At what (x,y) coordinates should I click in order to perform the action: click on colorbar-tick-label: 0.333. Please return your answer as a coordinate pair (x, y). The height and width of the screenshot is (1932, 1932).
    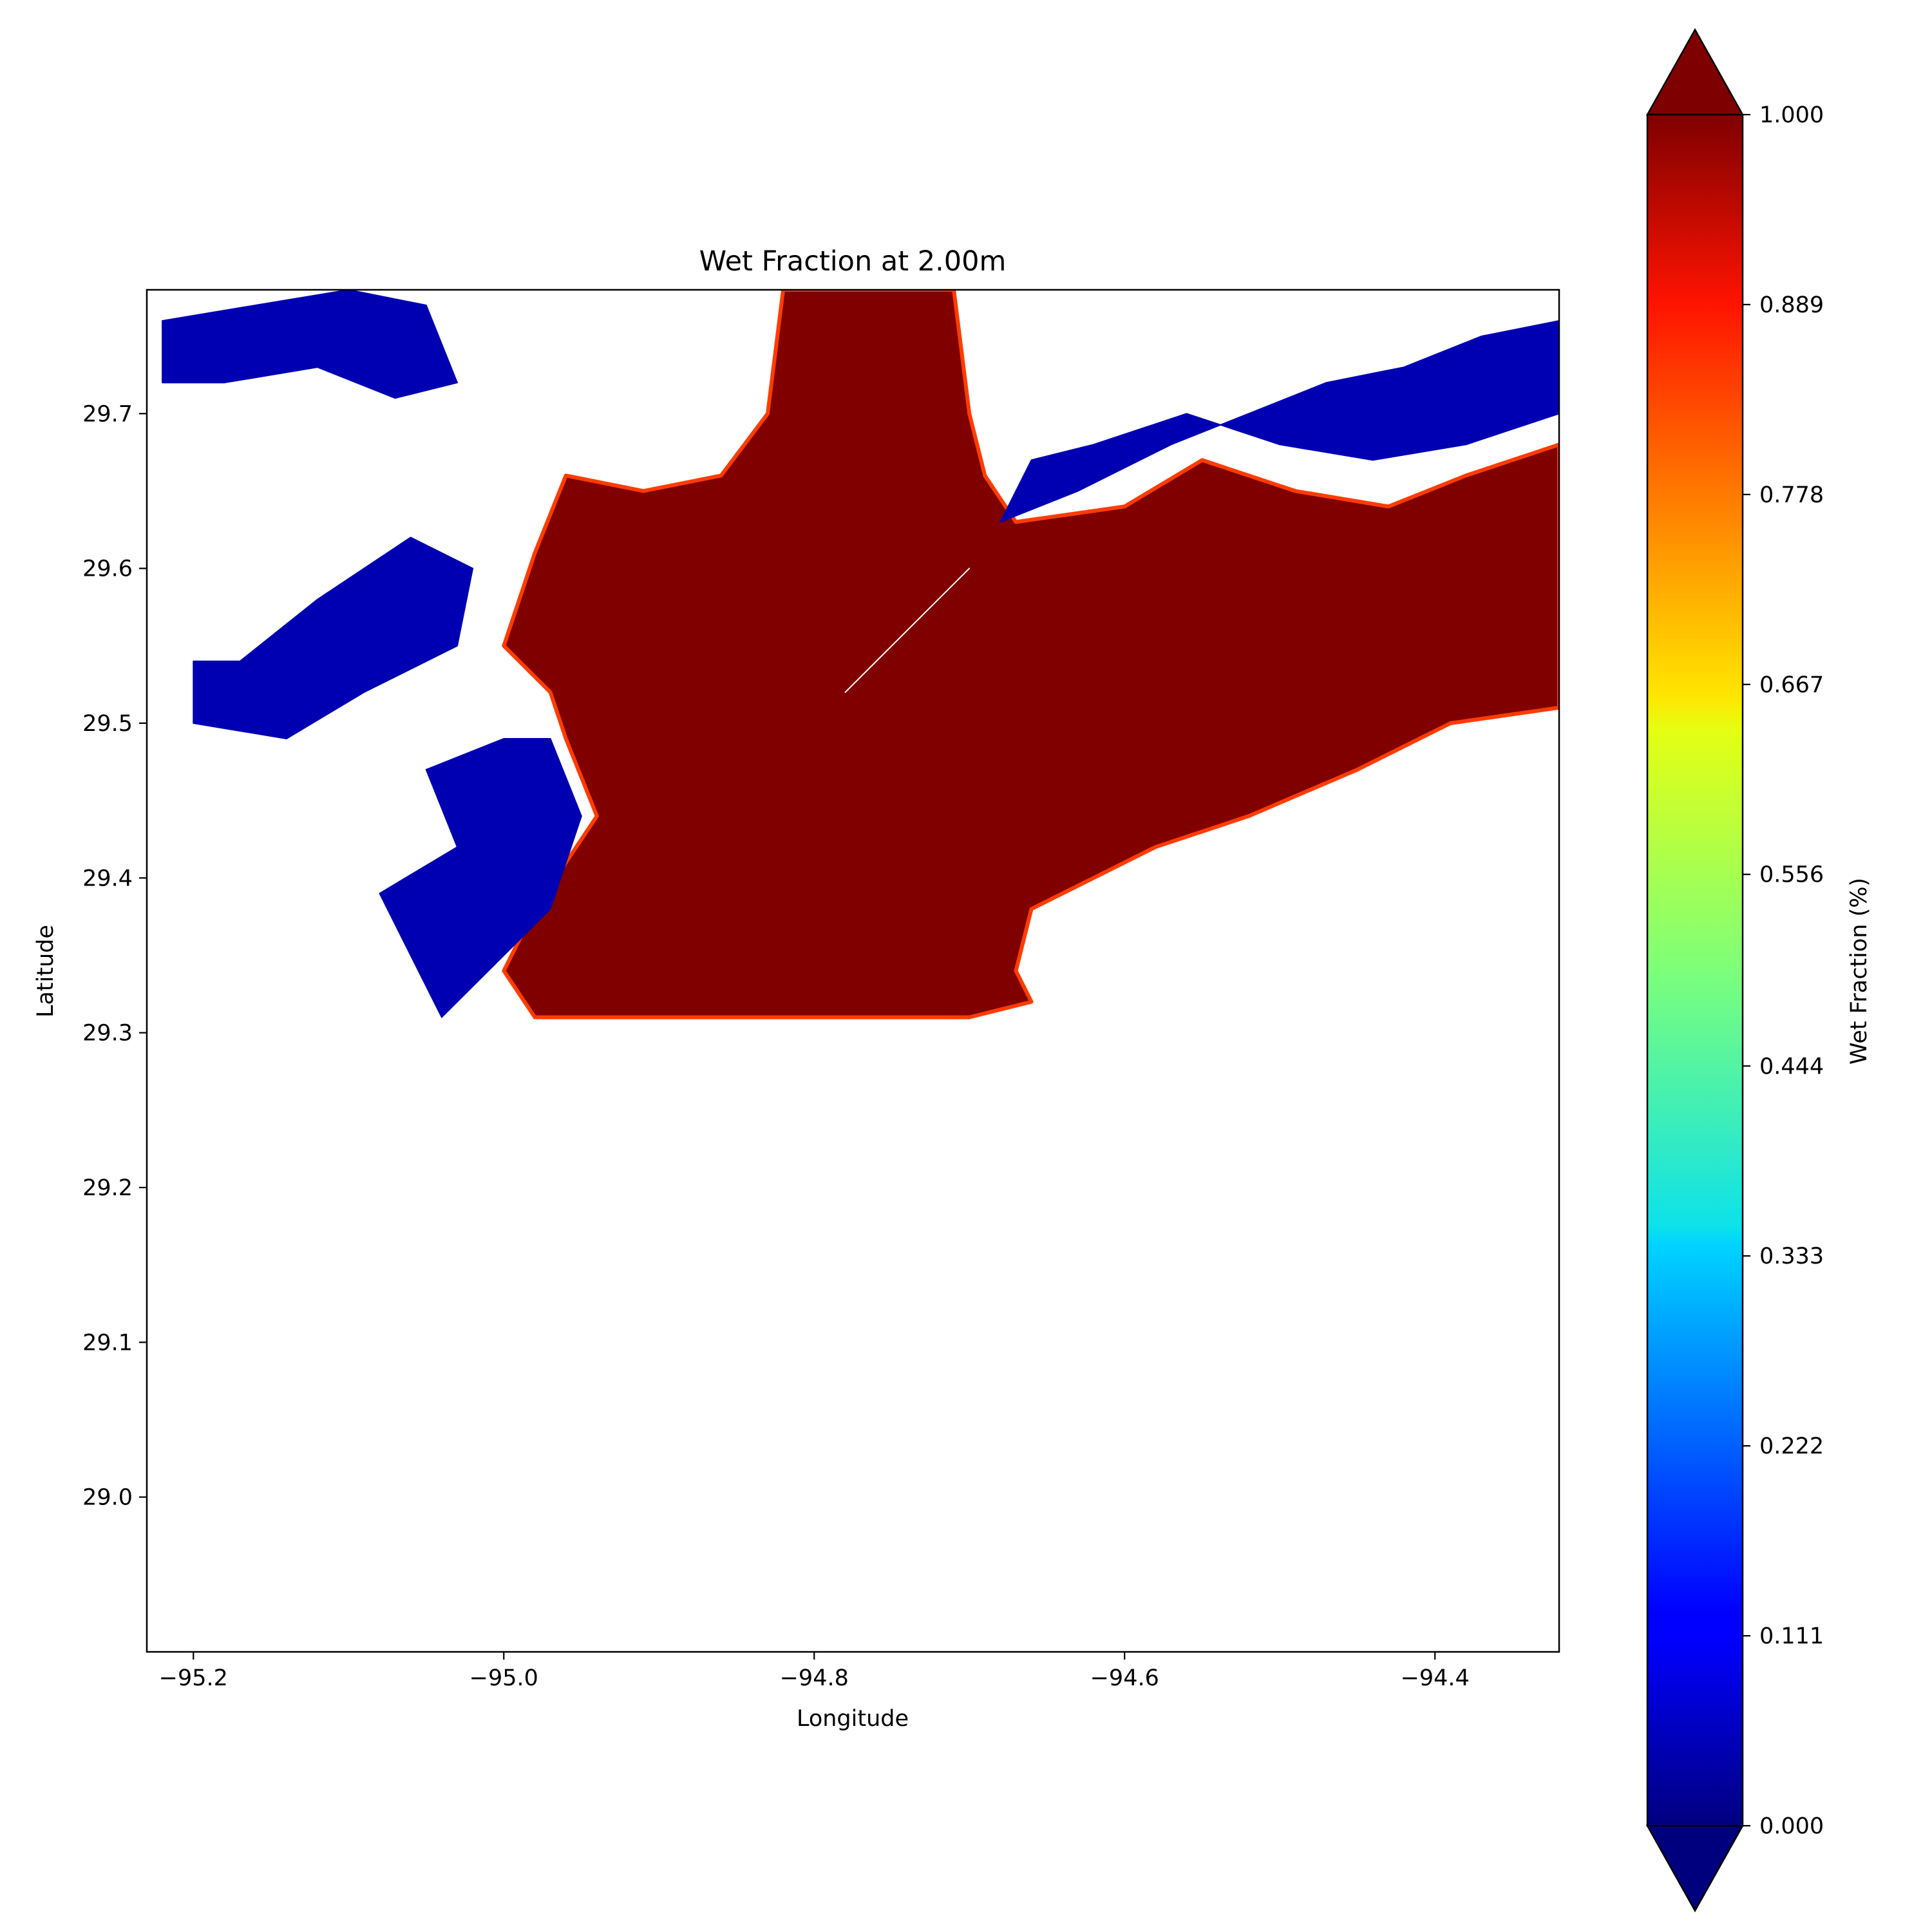
    Looking at the image, I should click on (1791, 1256).